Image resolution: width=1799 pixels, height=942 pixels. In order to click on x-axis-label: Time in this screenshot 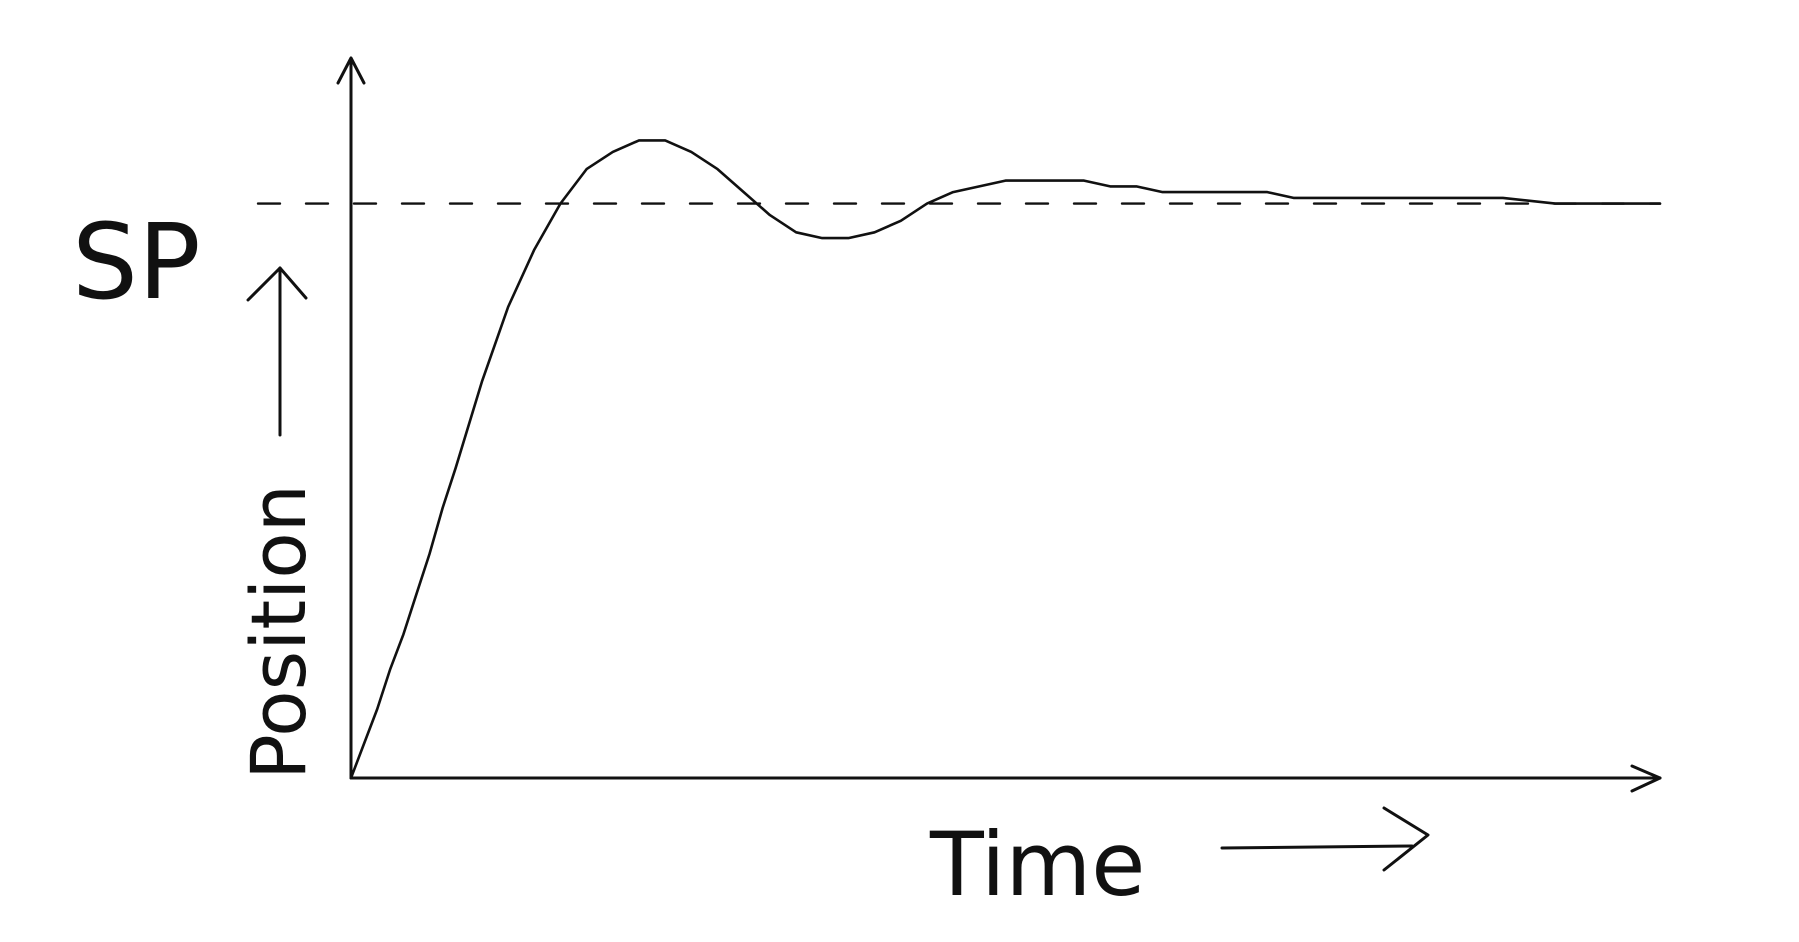, I will do `click(1037, 864)`.